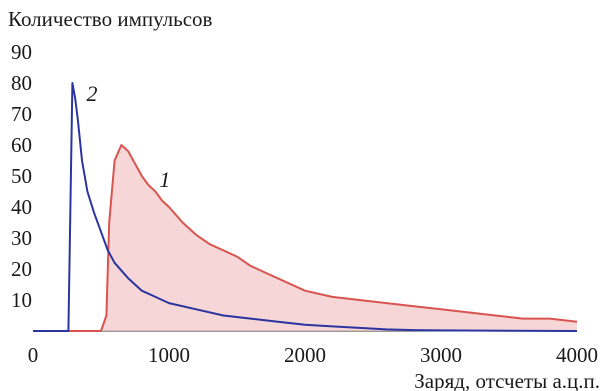 This screenshot has width=606, height=391. What do you see at coordinates (21, 207) in the screenshot?
I see `y-tick-label: 40` at bounding box center [21, 207].